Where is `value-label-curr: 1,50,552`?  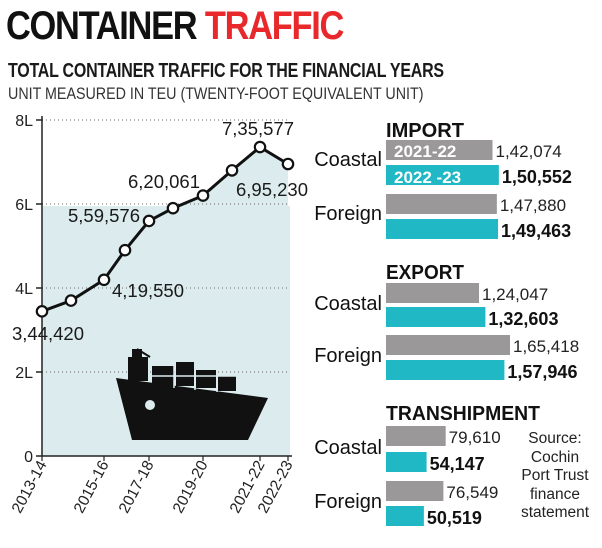
value-label-curr: 1,50,552 is located at coordinates (537, 177).